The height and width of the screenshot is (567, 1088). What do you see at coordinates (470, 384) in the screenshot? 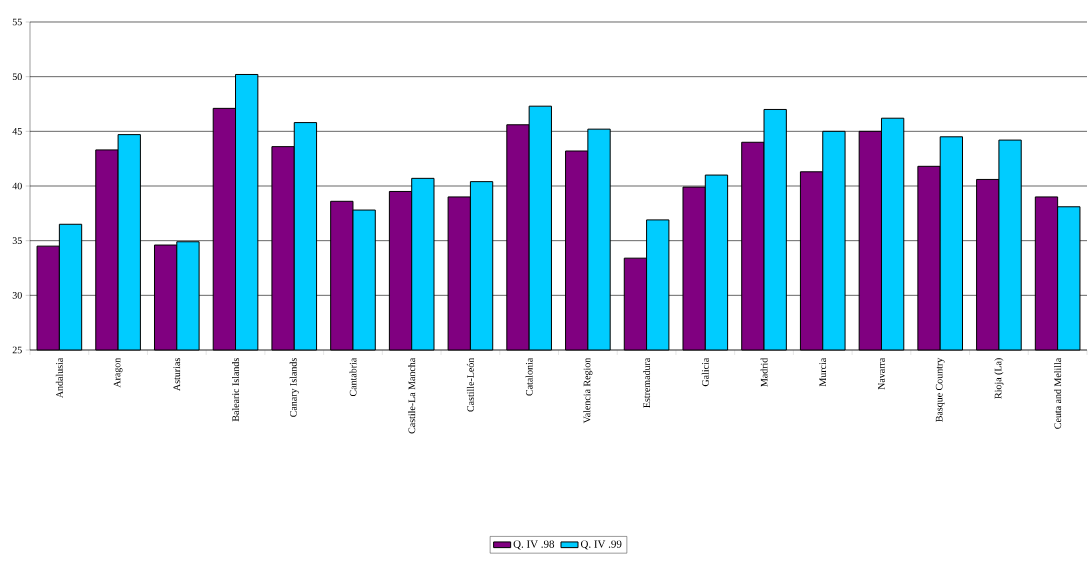
I see `x-tick-label: Castille-León` at bounding box center [470, 384].